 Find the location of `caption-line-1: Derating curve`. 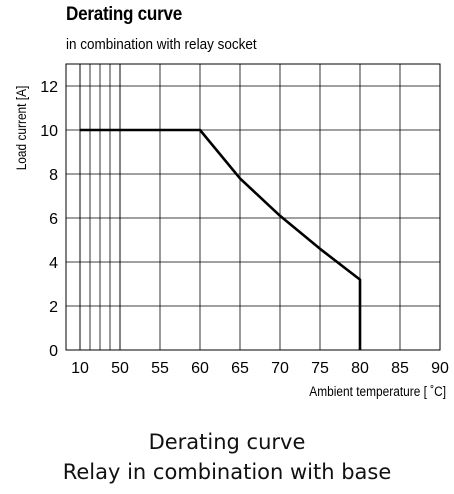

caption-line-1: Derating curve is located at coordinates (227, 442).